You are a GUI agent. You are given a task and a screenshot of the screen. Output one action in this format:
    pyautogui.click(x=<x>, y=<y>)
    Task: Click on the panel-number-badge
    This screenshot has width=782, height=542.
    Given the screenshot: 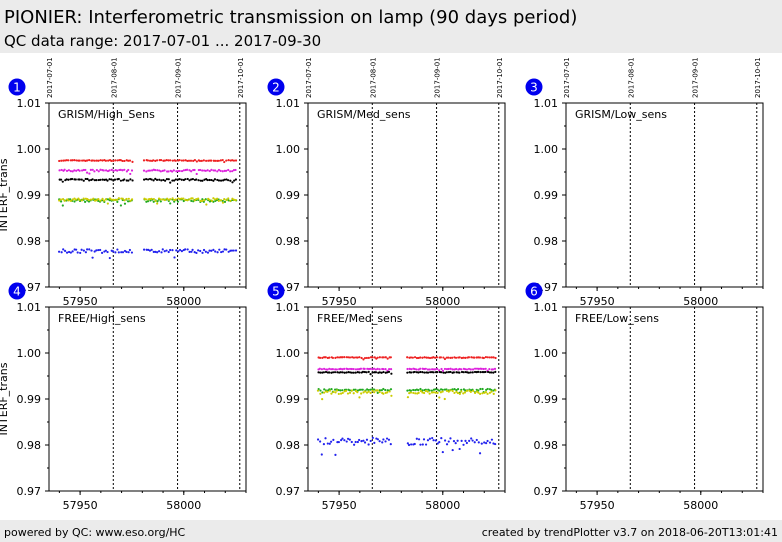 What is the action you would take?
    pyautogui.click(x=276, y=87)
    